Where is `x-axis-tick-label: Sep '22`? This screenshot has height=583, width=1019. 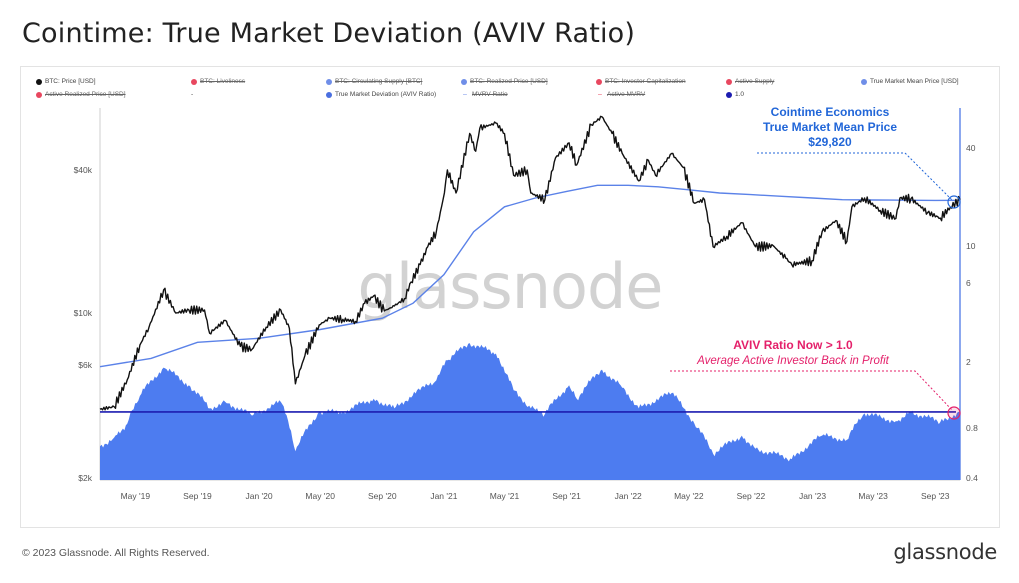 x-axis-tick-label: Sep '22 is located at coordinates (751, 496).